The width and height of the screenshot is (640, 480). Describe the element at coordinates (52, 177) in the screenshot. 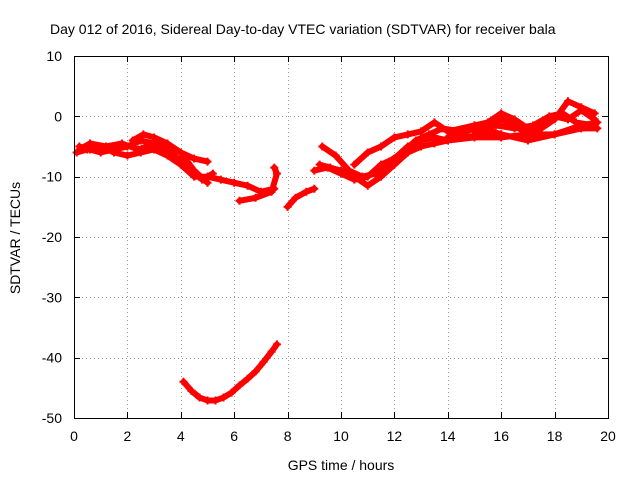

I see `y-tick-label: -10` at that location.